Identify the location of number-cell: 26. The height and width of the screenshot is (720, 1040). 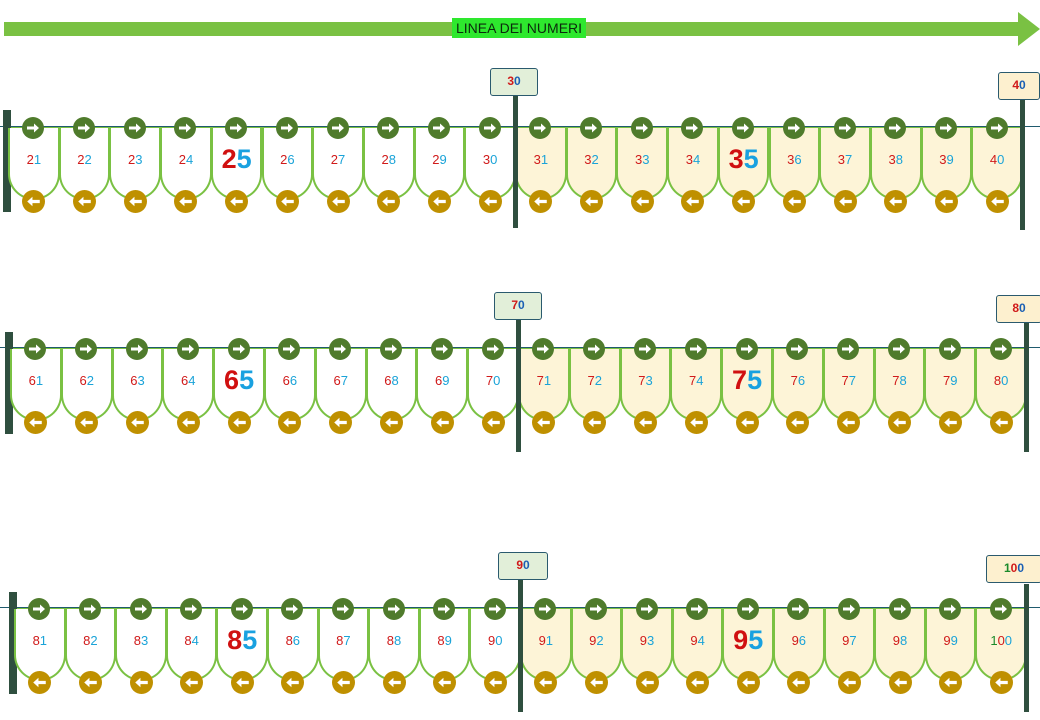
(287, 164).